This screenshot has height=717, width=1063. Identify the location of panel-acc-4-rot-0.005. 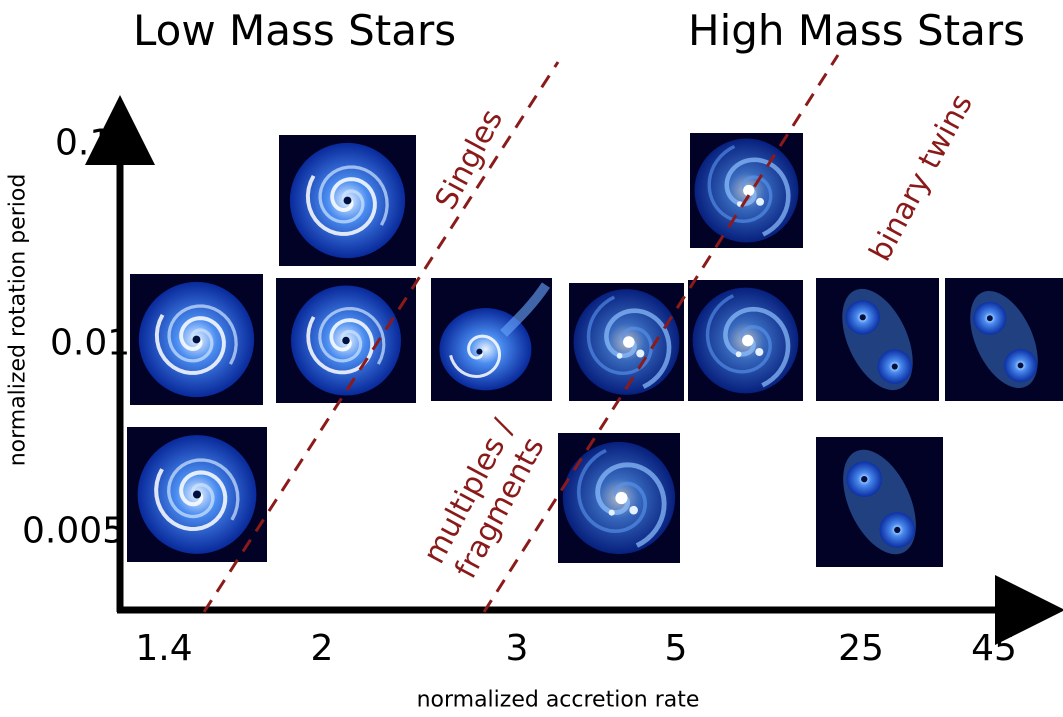
(619, 498).